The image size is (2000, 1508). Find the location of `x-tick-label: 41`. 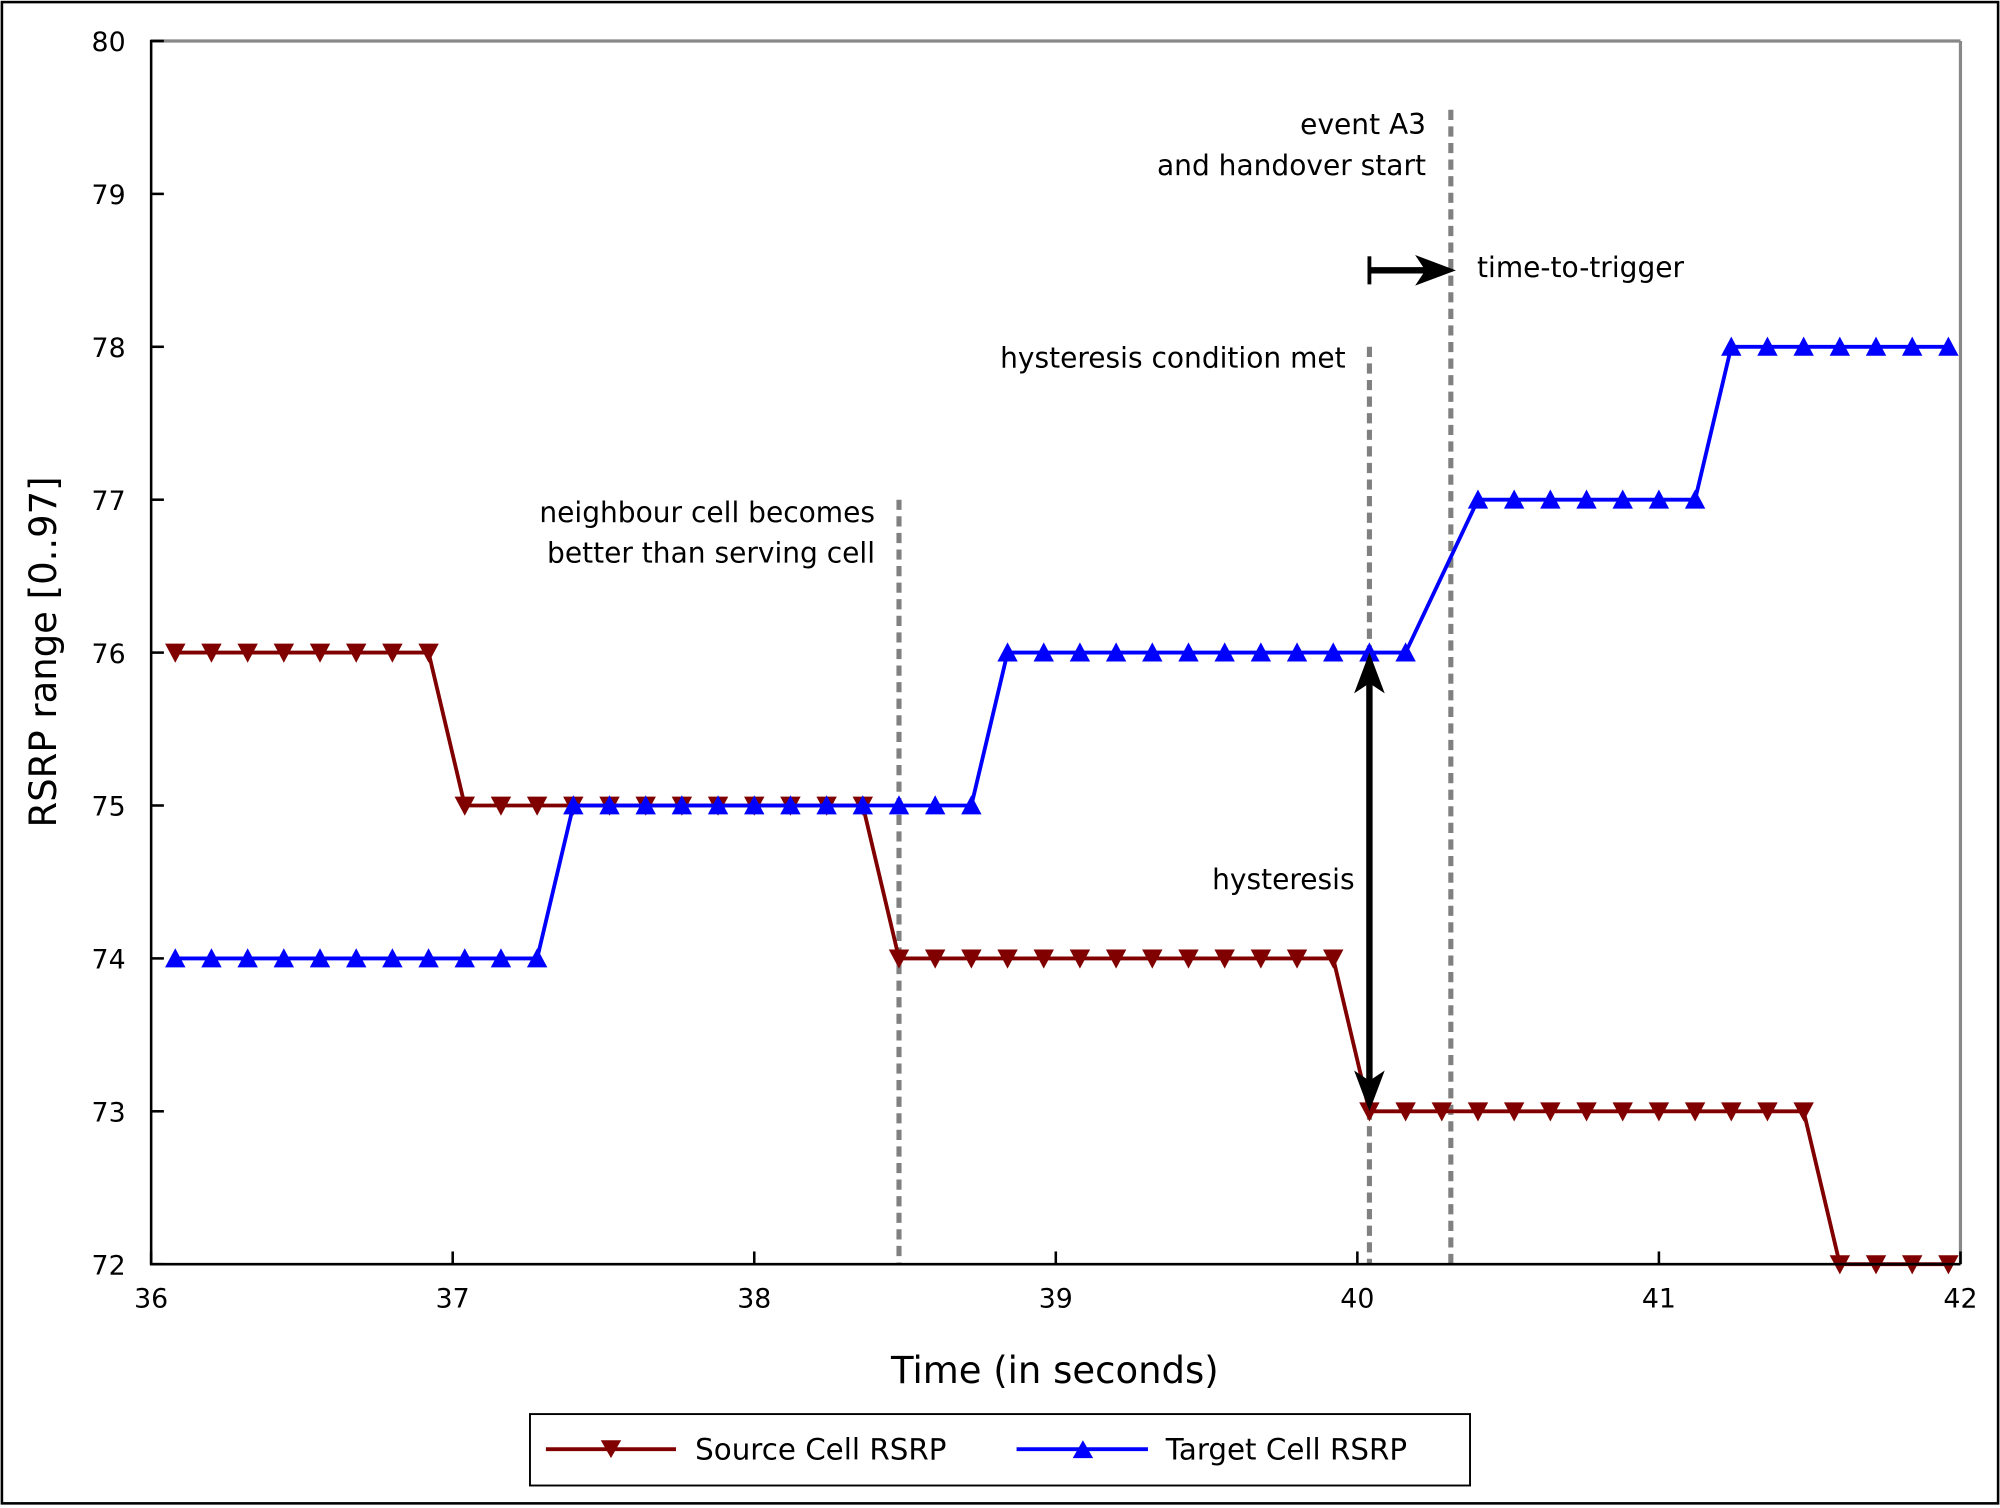

x-tick-label: 41 is located at coordinates (1659, 1299).